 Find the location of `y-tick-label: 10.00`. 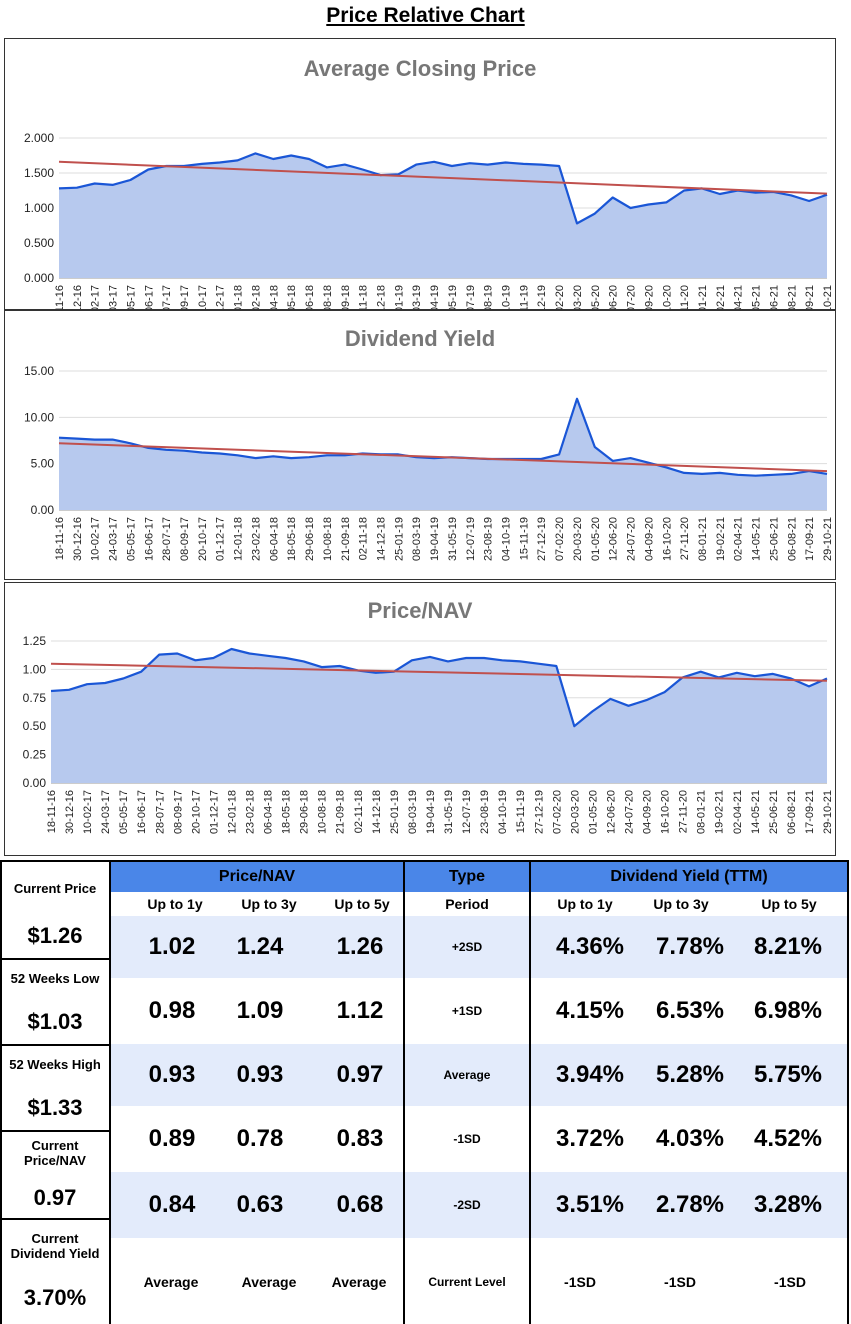

y-tick-label: 10.00 is located at coordinates (39, 417).